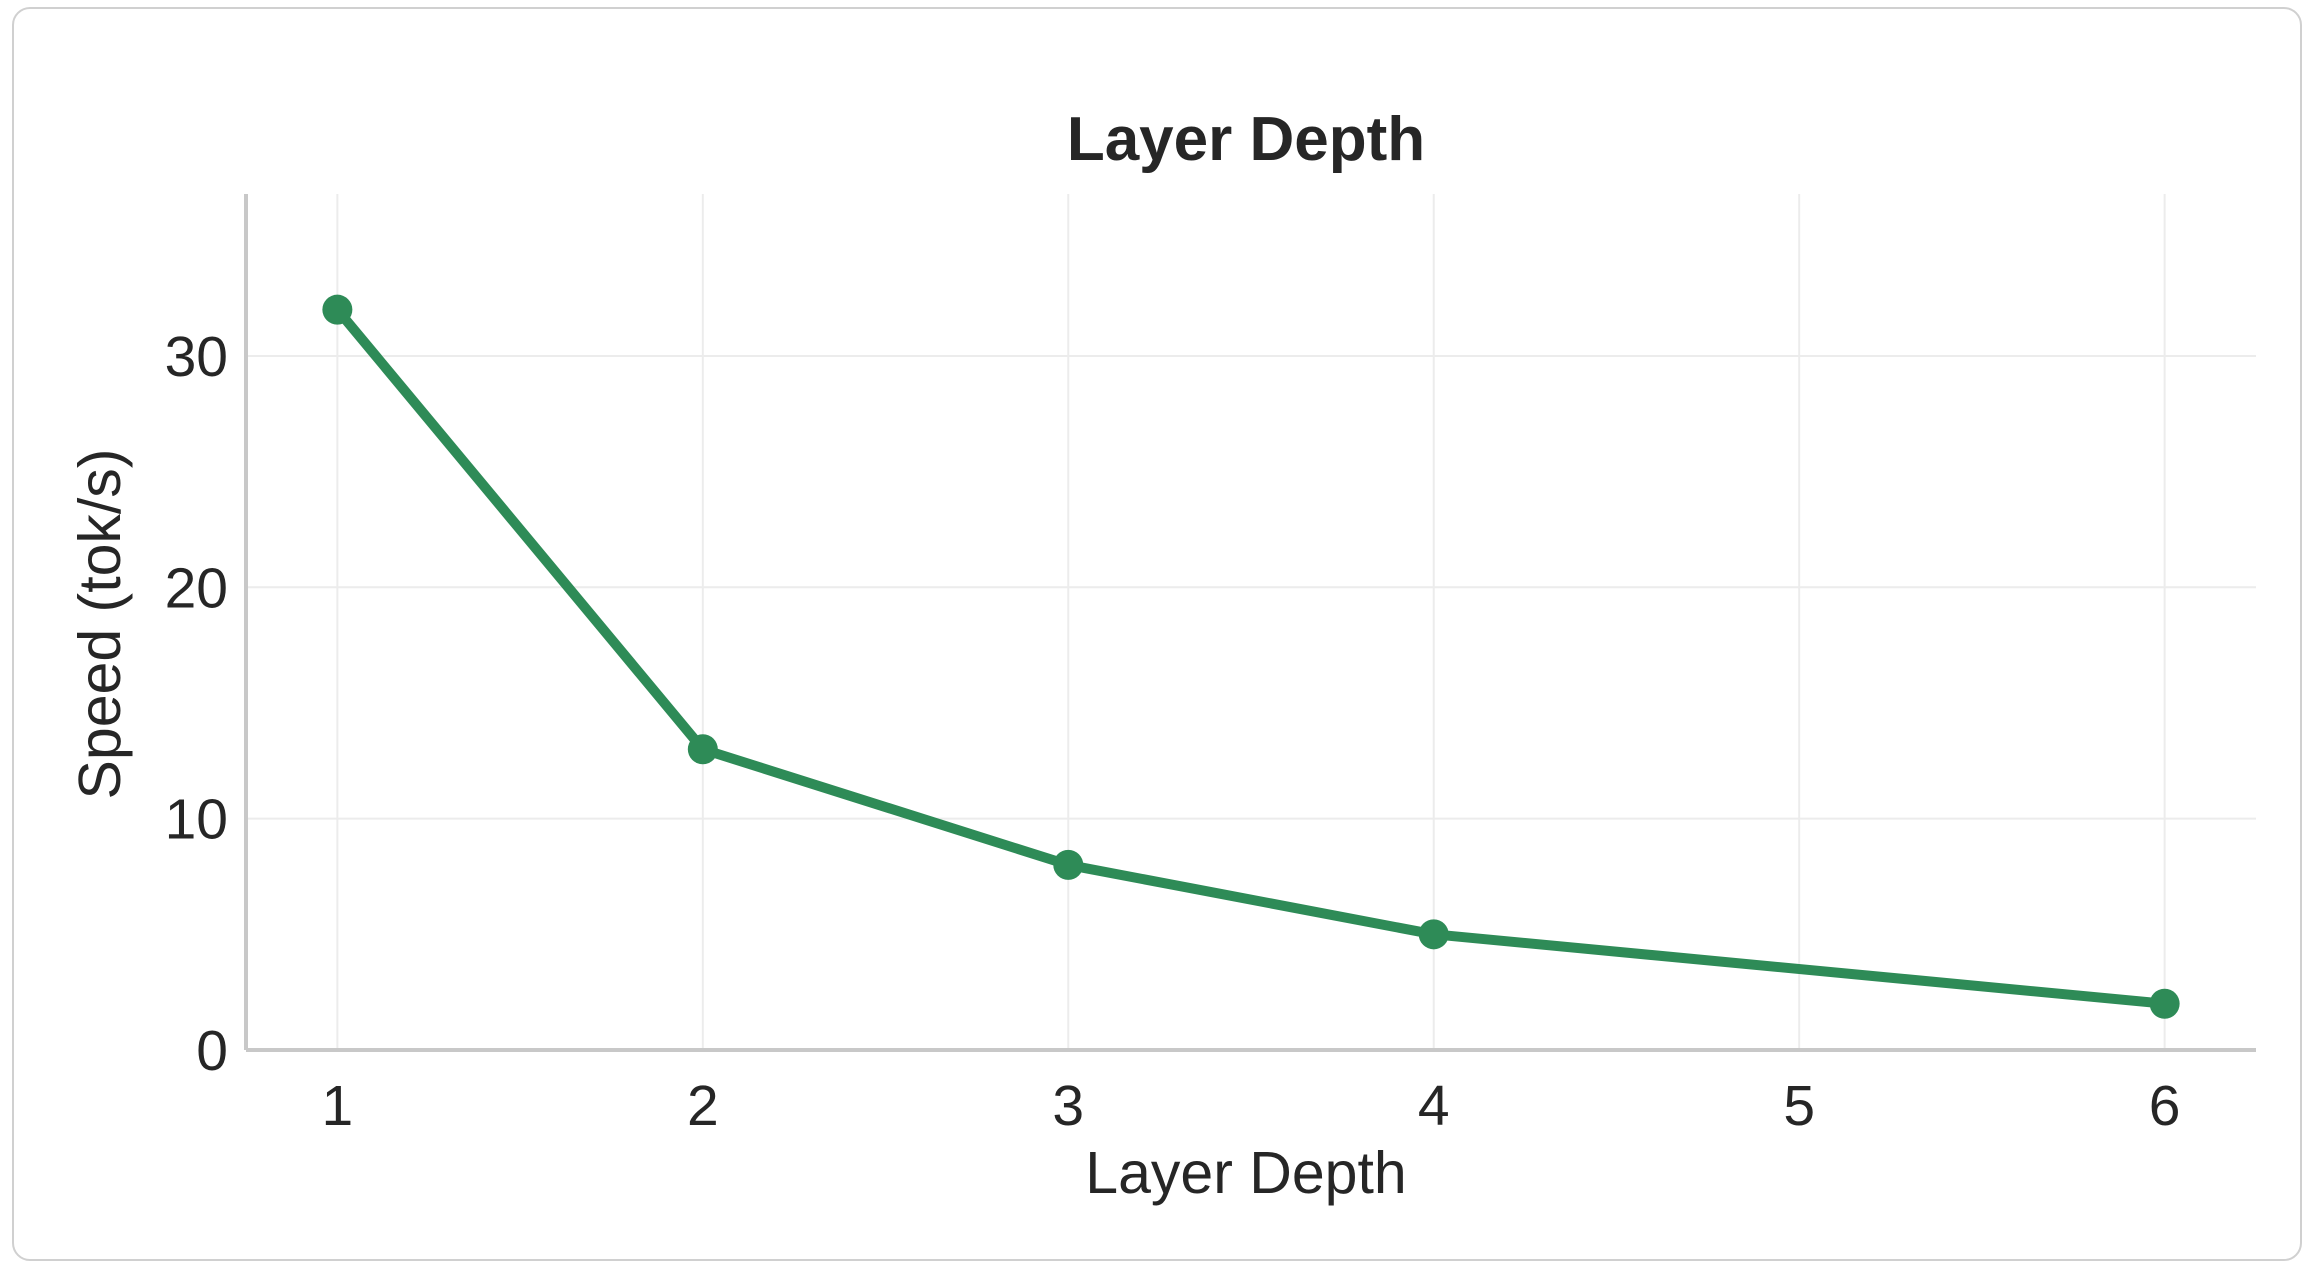 The image size is (2316, 1275). What do you see at coordinates (703, 1106) in the screenshot?
I see `x-tick-label: 2` at bounding box center [703, 1106].